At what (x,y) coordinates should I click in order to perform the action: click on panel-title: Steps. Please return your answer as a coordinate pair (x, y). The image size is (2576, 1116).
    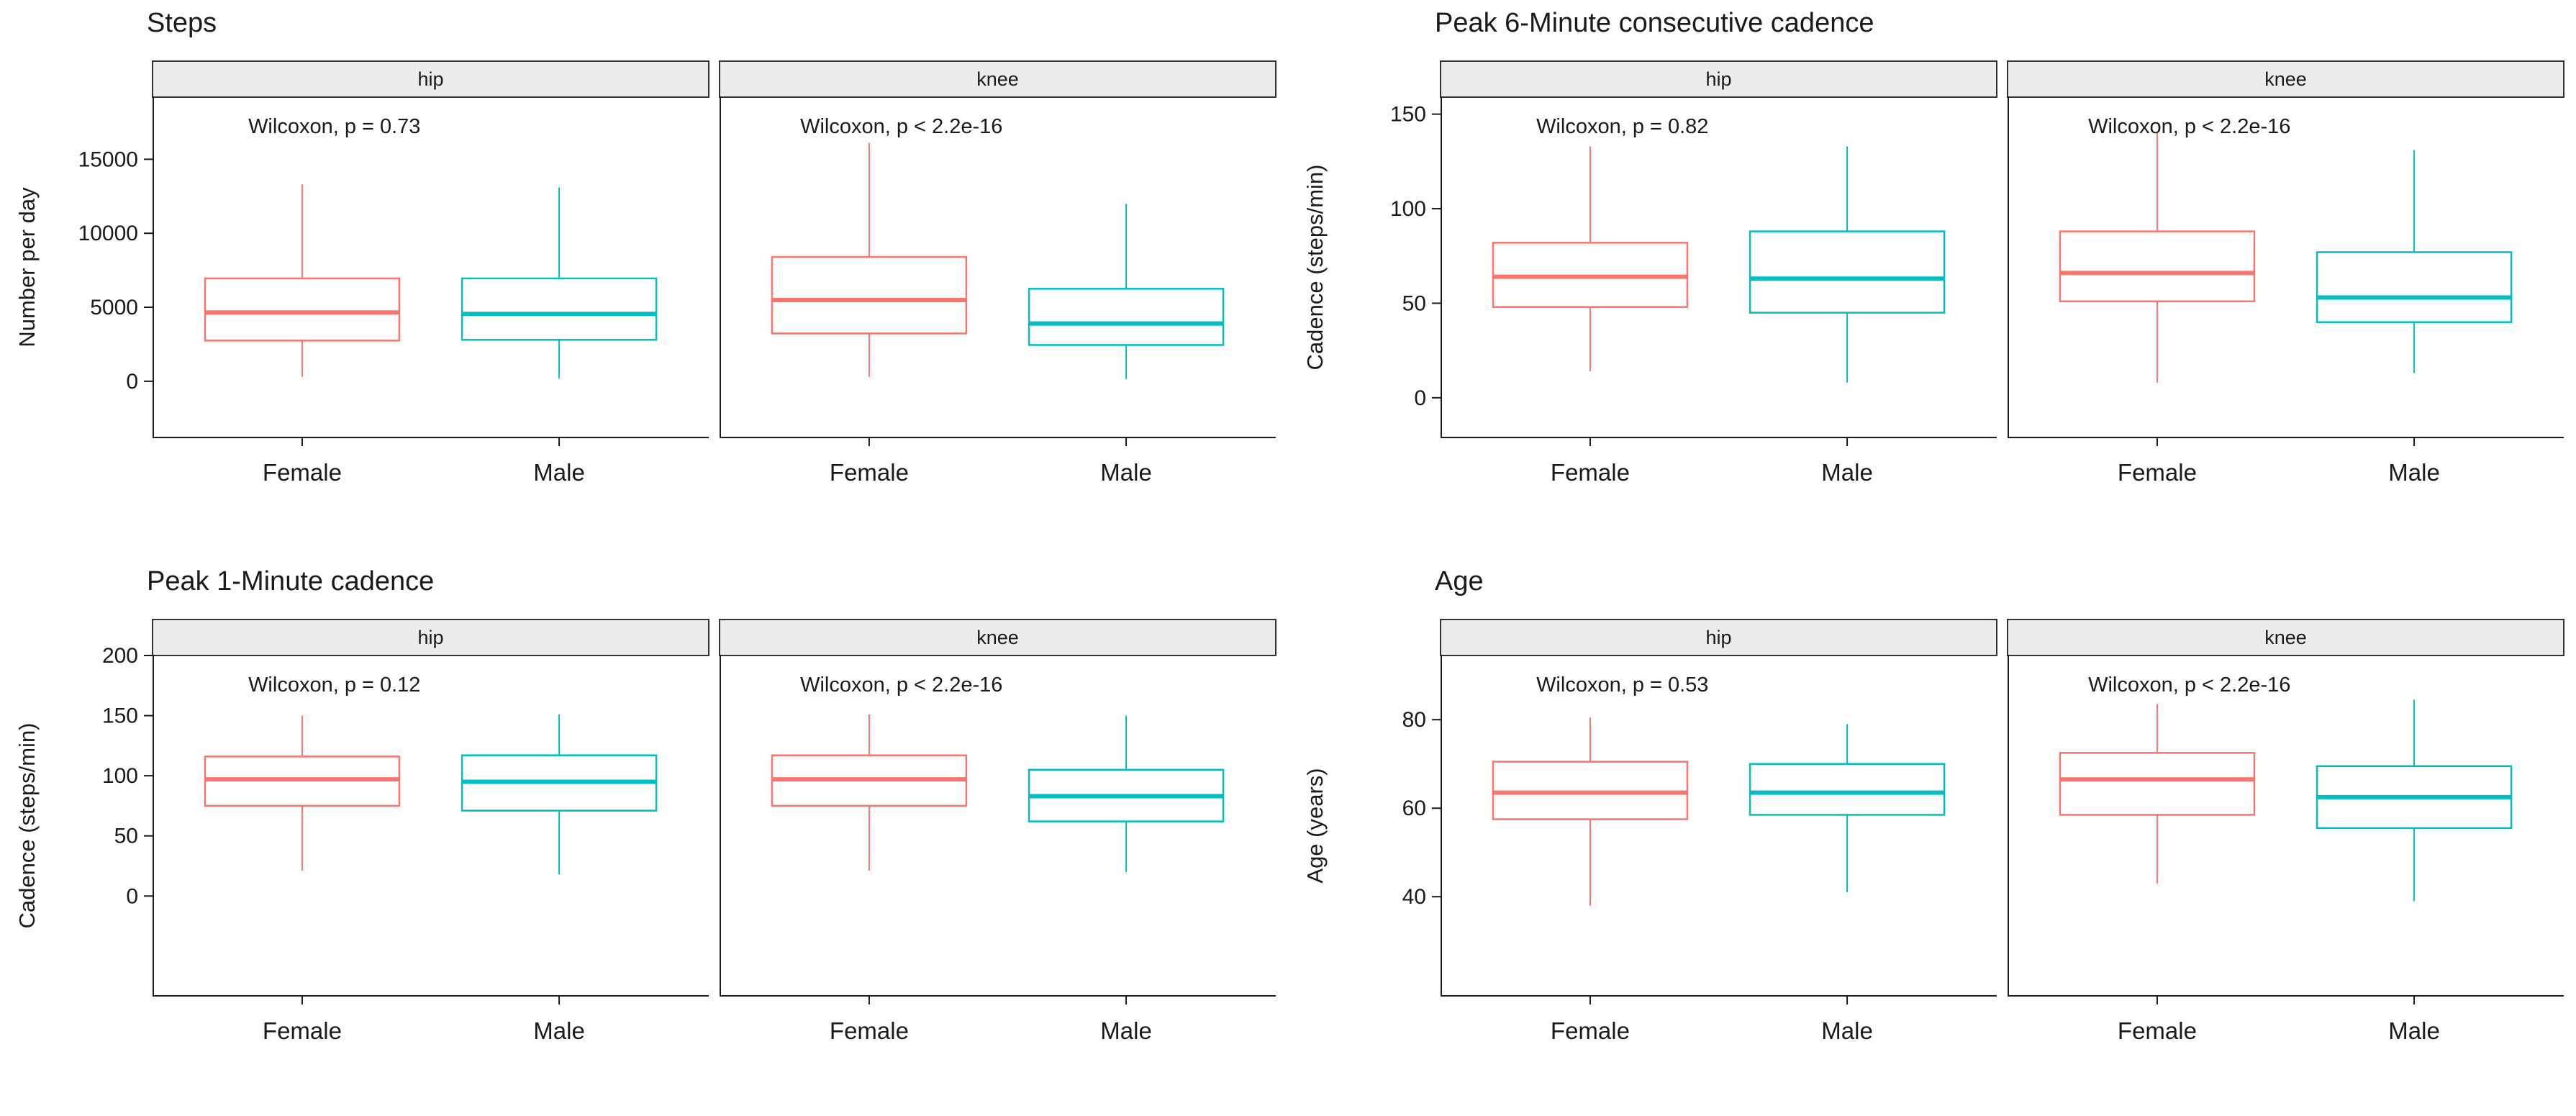
    Looking at the image, I should click on (182, 23).